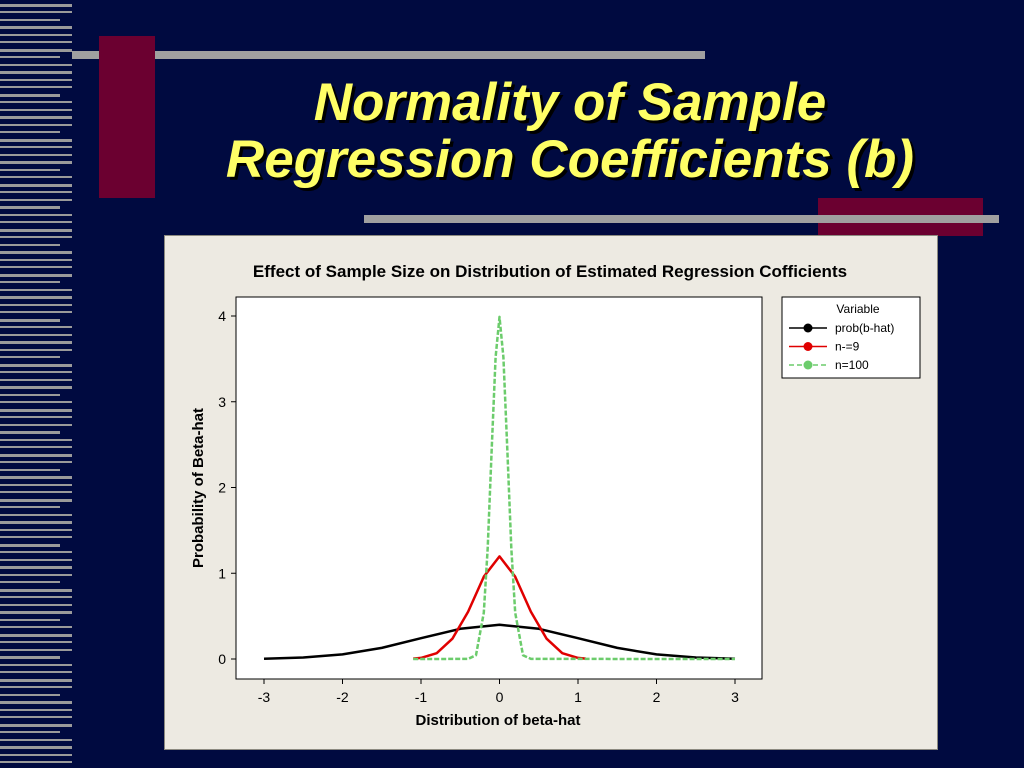 This screenshot has width=1024, height=768. I want to click on legend-item-label: n-=9, so click(847, 347).